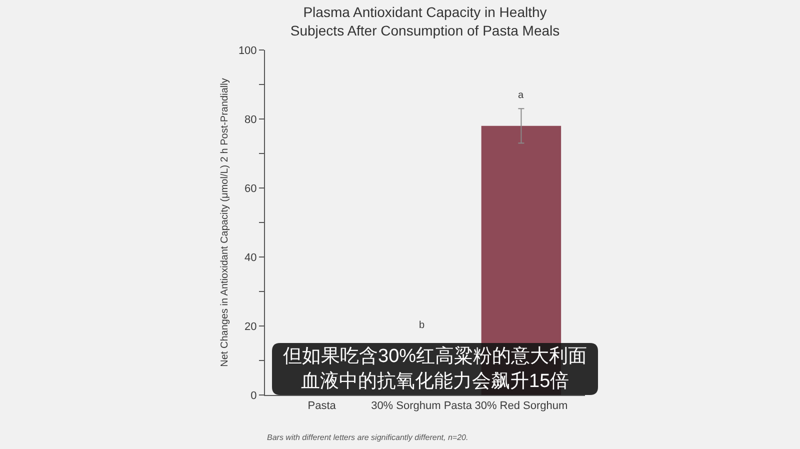  Describe the element at coordinates (521, 406) in the screenshot. I see `x-tick-label: 30% Red Sorghum` at that location.